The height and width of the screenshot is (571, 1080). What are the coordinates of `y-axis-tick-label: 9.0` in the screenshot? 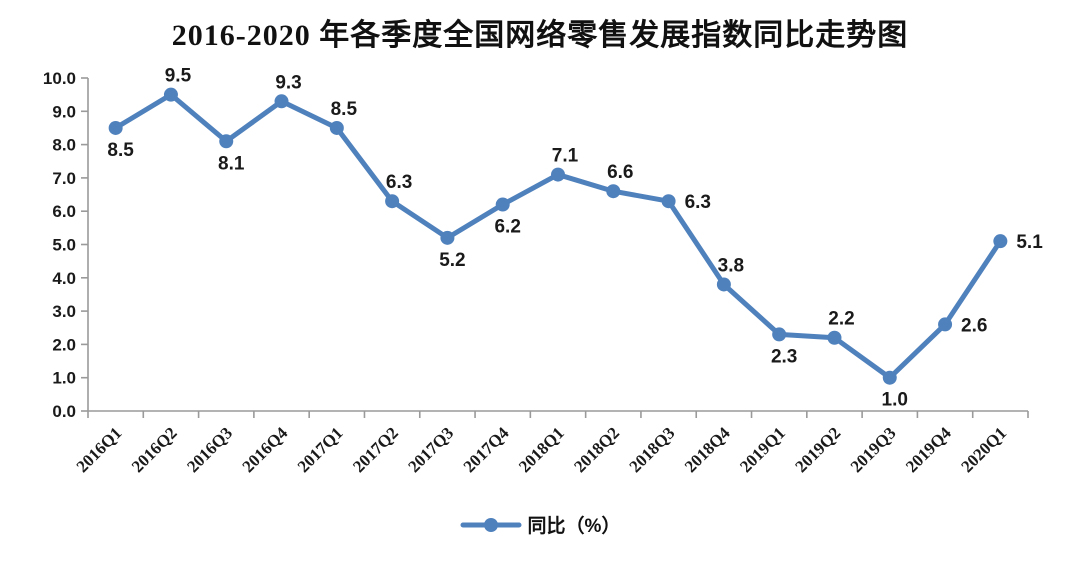 It's located at (64, 111).